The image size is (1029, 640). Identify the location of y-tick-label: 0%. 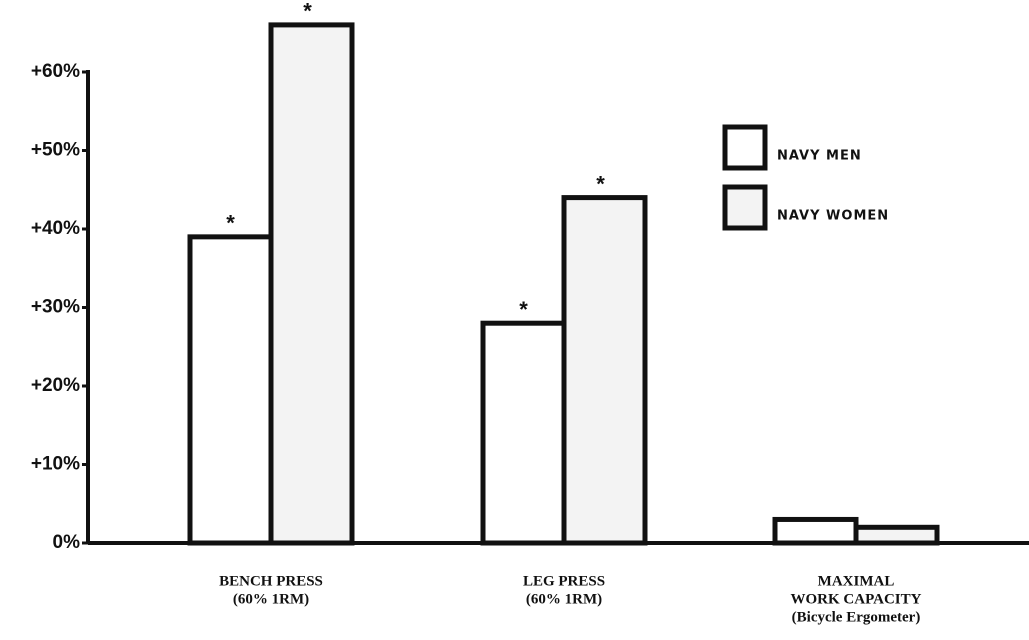
(67, 542).